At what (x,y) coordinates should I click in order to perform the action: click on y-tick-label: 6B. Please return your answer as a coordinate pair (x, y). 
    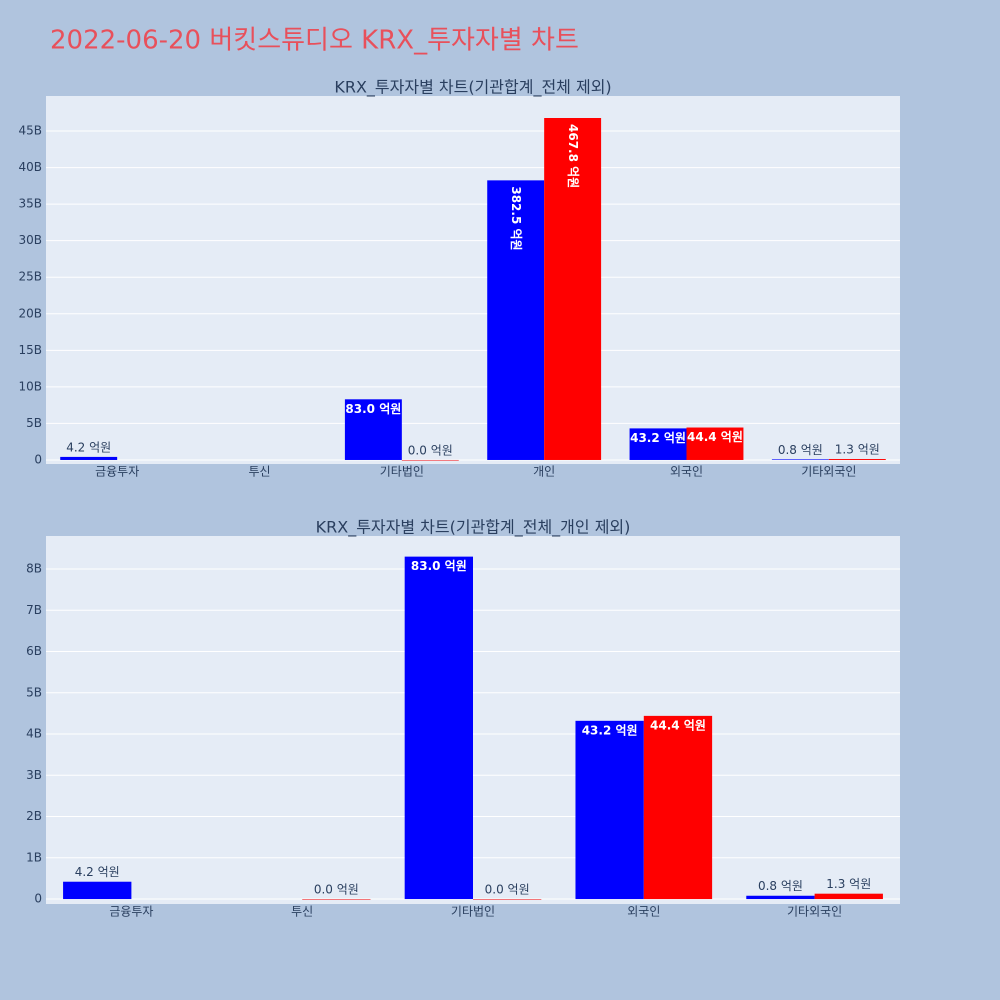
    Looking at the image, I should click on (34, 651).